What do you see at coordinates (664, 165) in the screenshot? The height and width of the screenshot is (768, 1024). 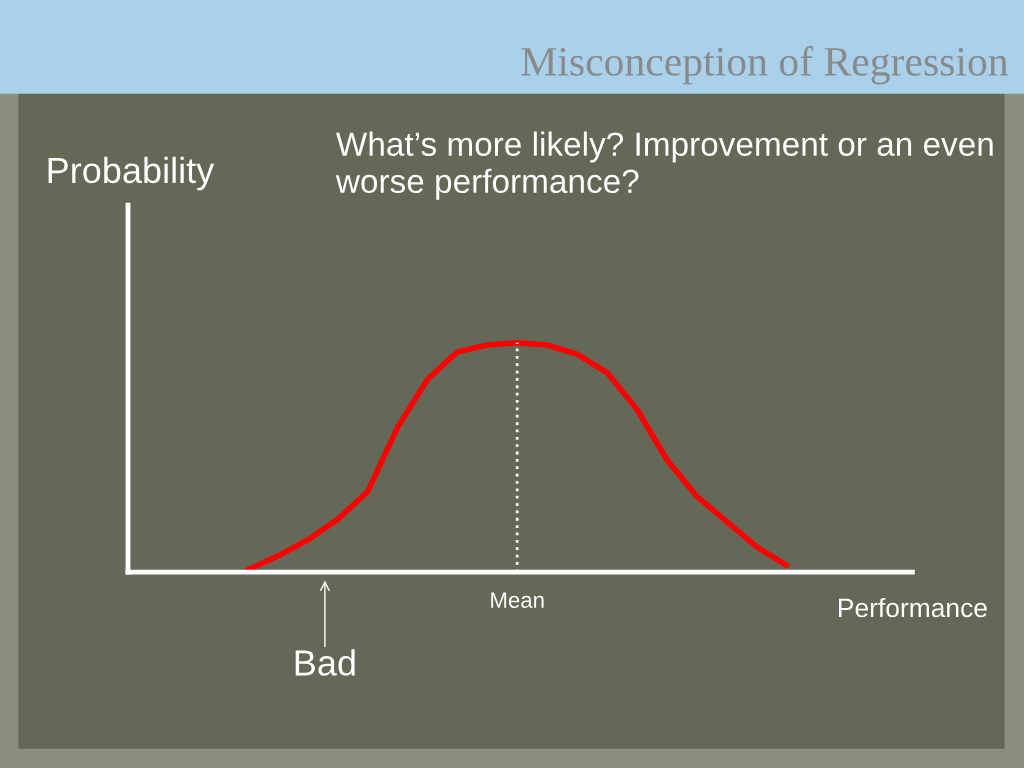 I see `text: What’s more likely? Improvement or an even worse performance?` at bounding box center [664, 165].